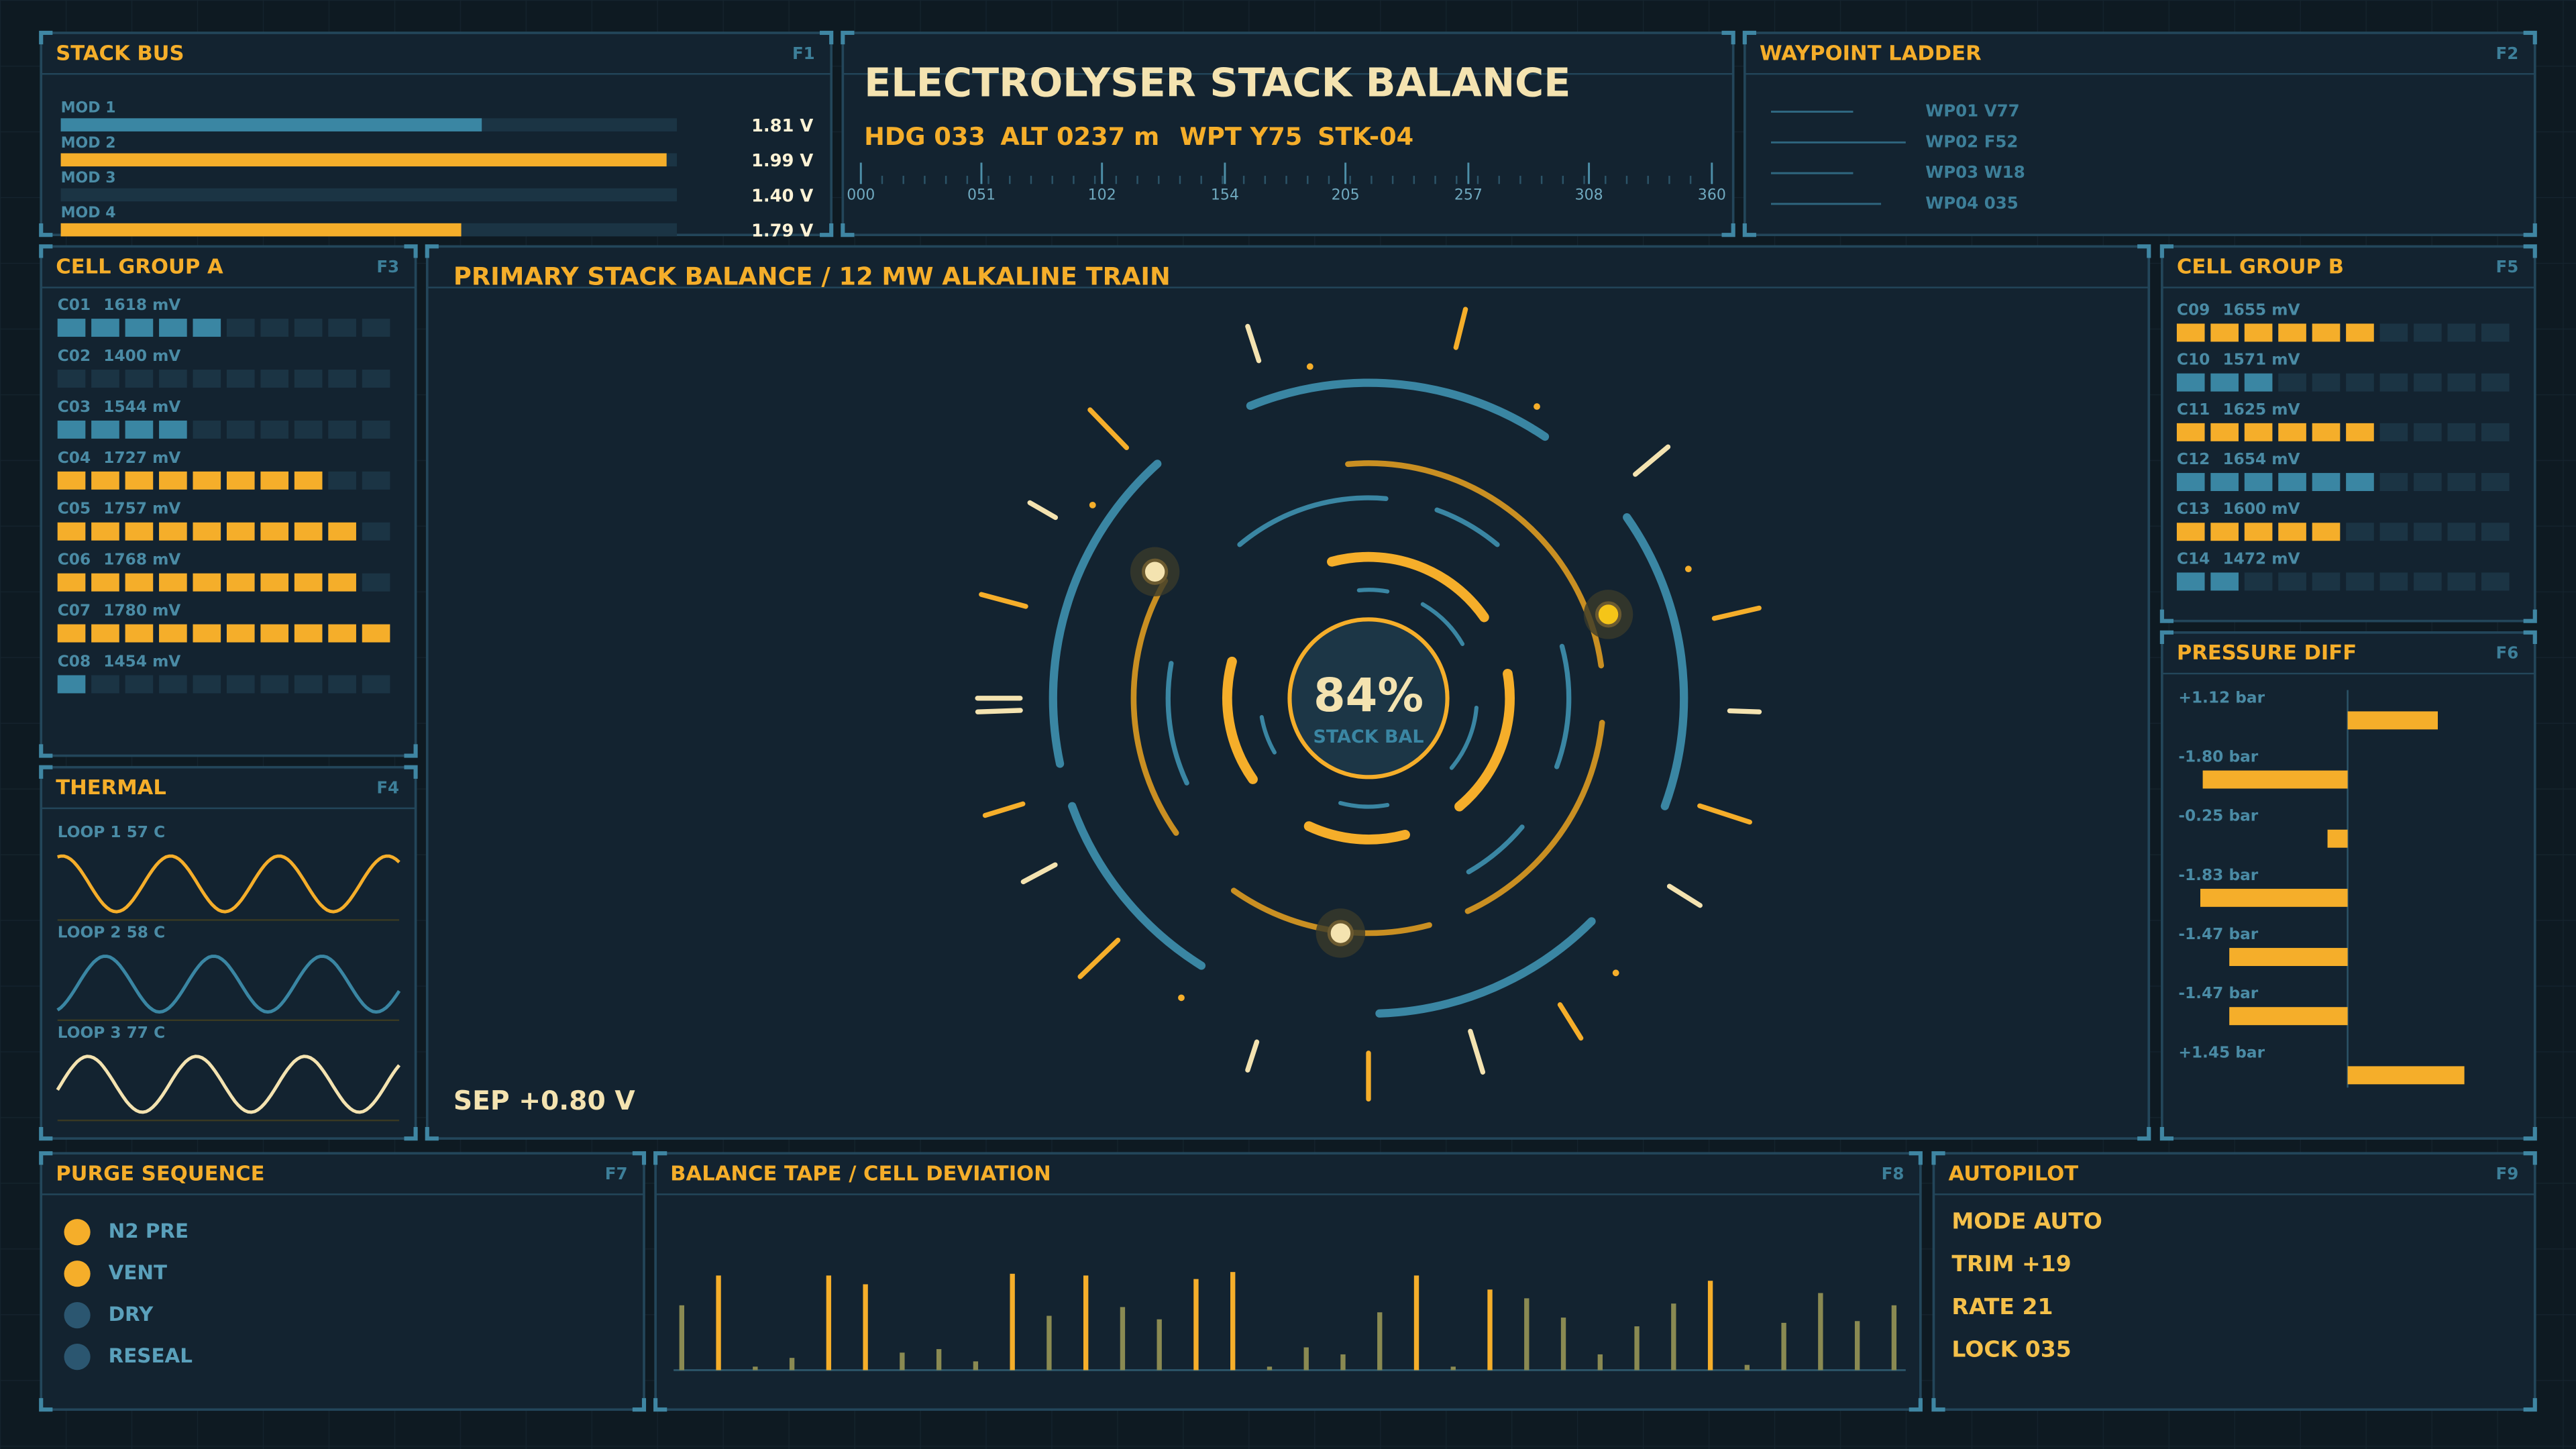  Describe the element at coordinates (2261, 509) in the screenshot. I see `cell-value: 1600 mV` at that location.